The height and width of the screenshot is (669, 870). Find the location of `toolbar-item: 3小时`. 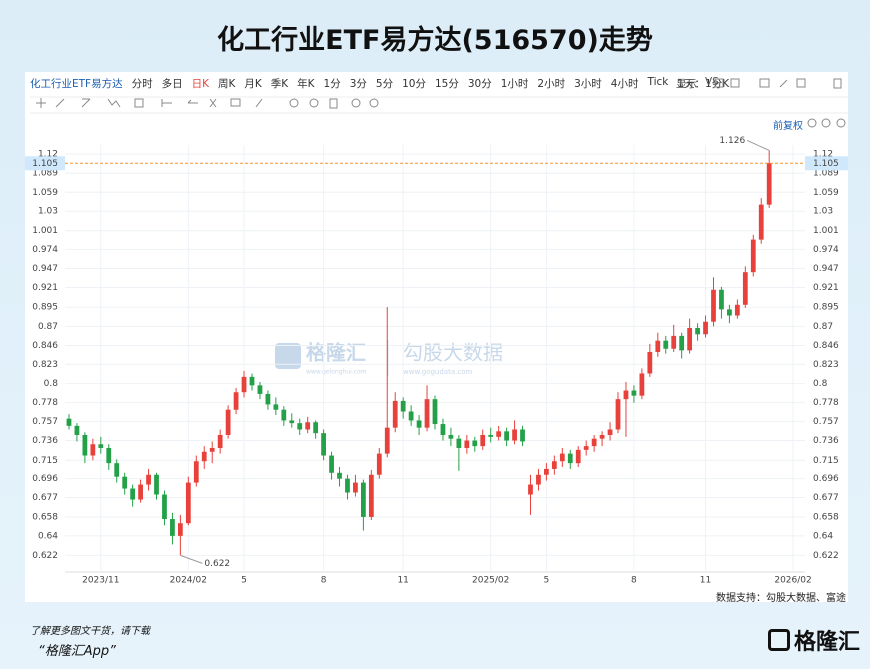

toolbar-item: 3小时 is located at coordinates (588, 84).